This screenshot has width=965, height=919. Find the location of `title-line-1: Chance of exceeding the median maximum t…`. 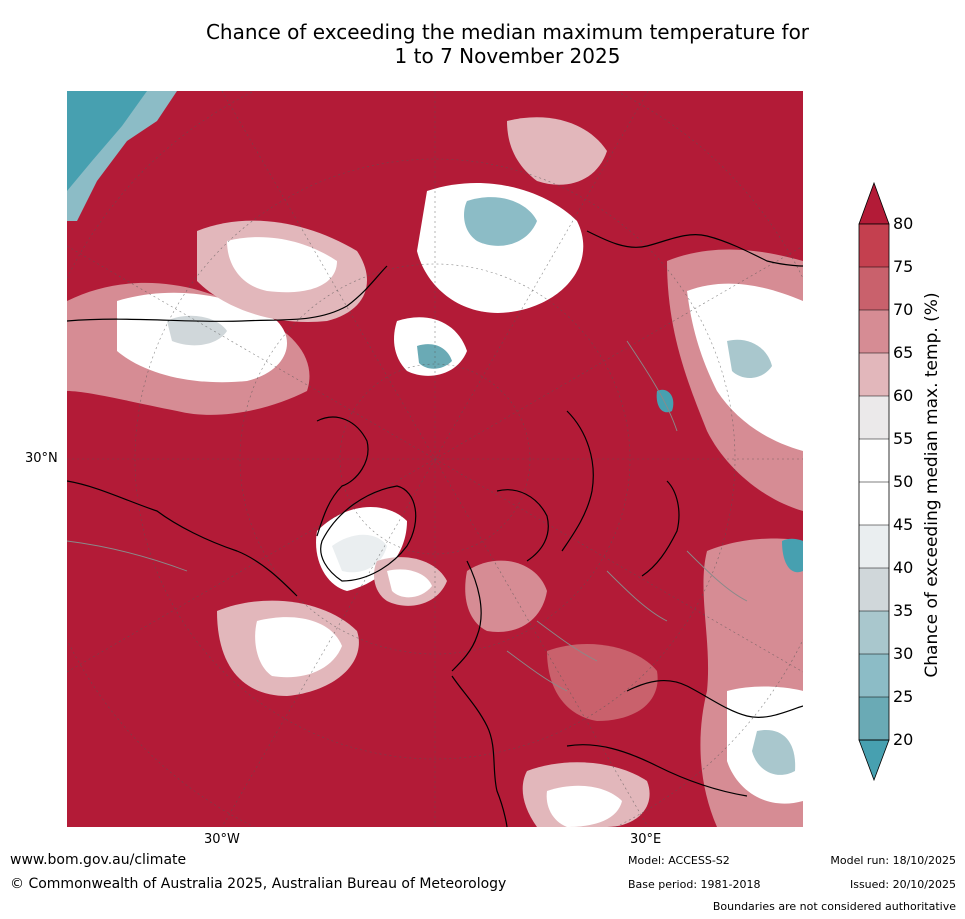

title-line-1: Chance of exceeding the median maximum t… is located at coordinates (507, 32).